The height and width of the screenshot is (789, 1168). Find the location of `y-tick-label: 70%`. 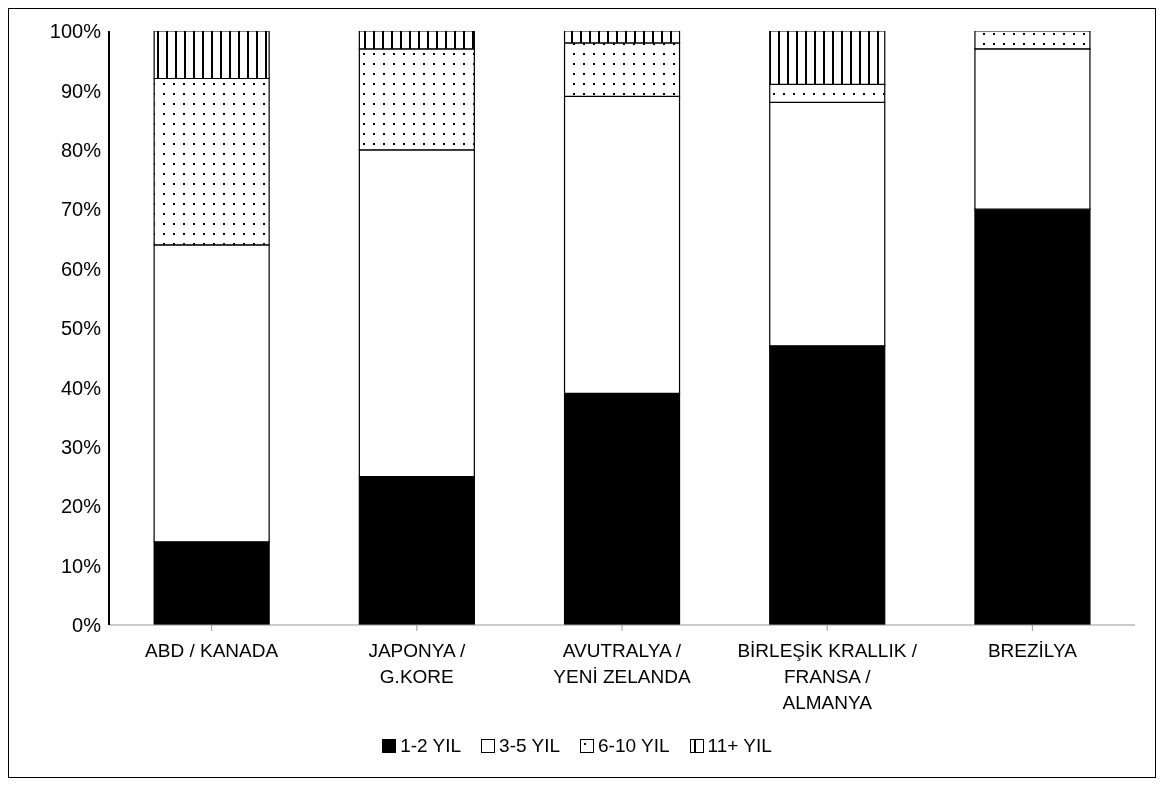

y-tick-label: 70% is located at coordinates (81, 209).